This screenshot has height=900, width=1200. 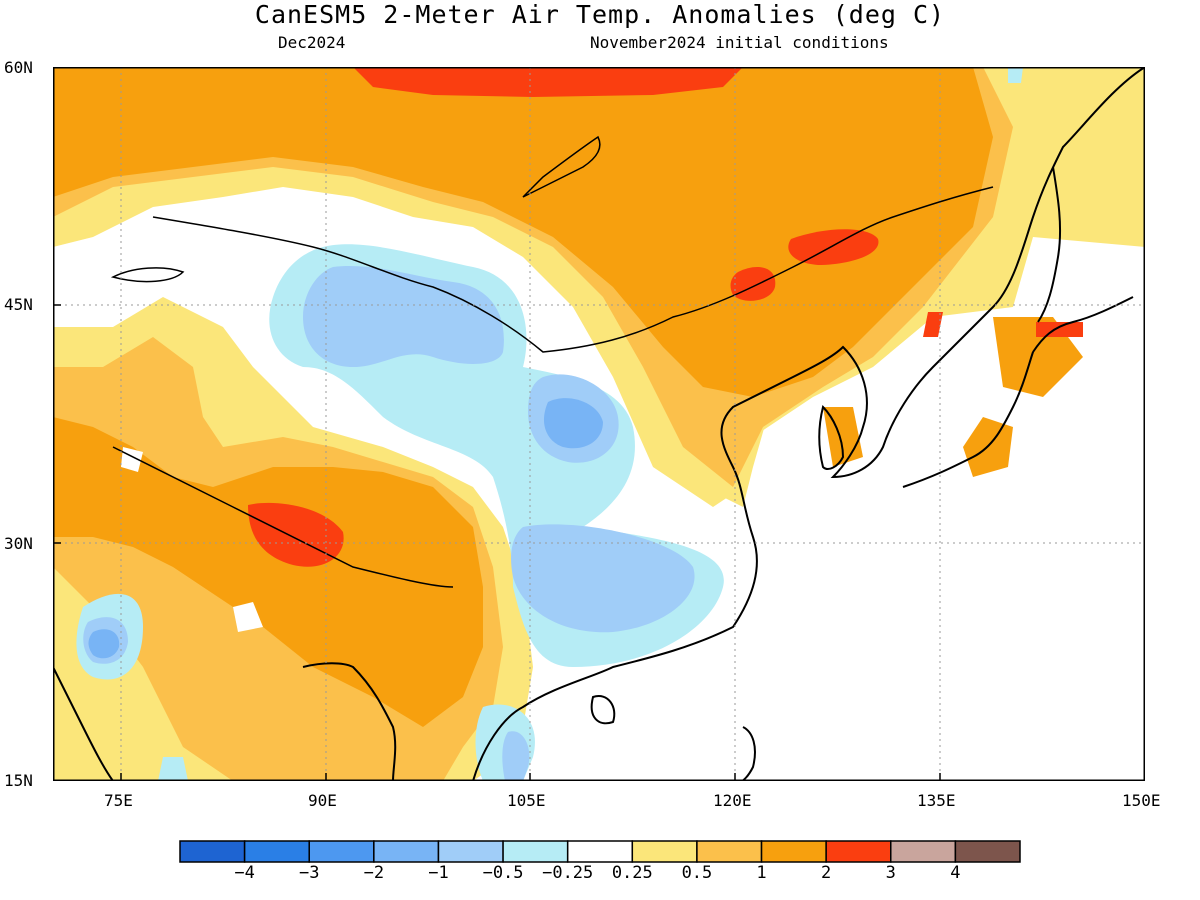 What do you see at coordinates (826, 873) in the screenshot?
I see `colorbar-label: 2` at bounding box center [826, 873].